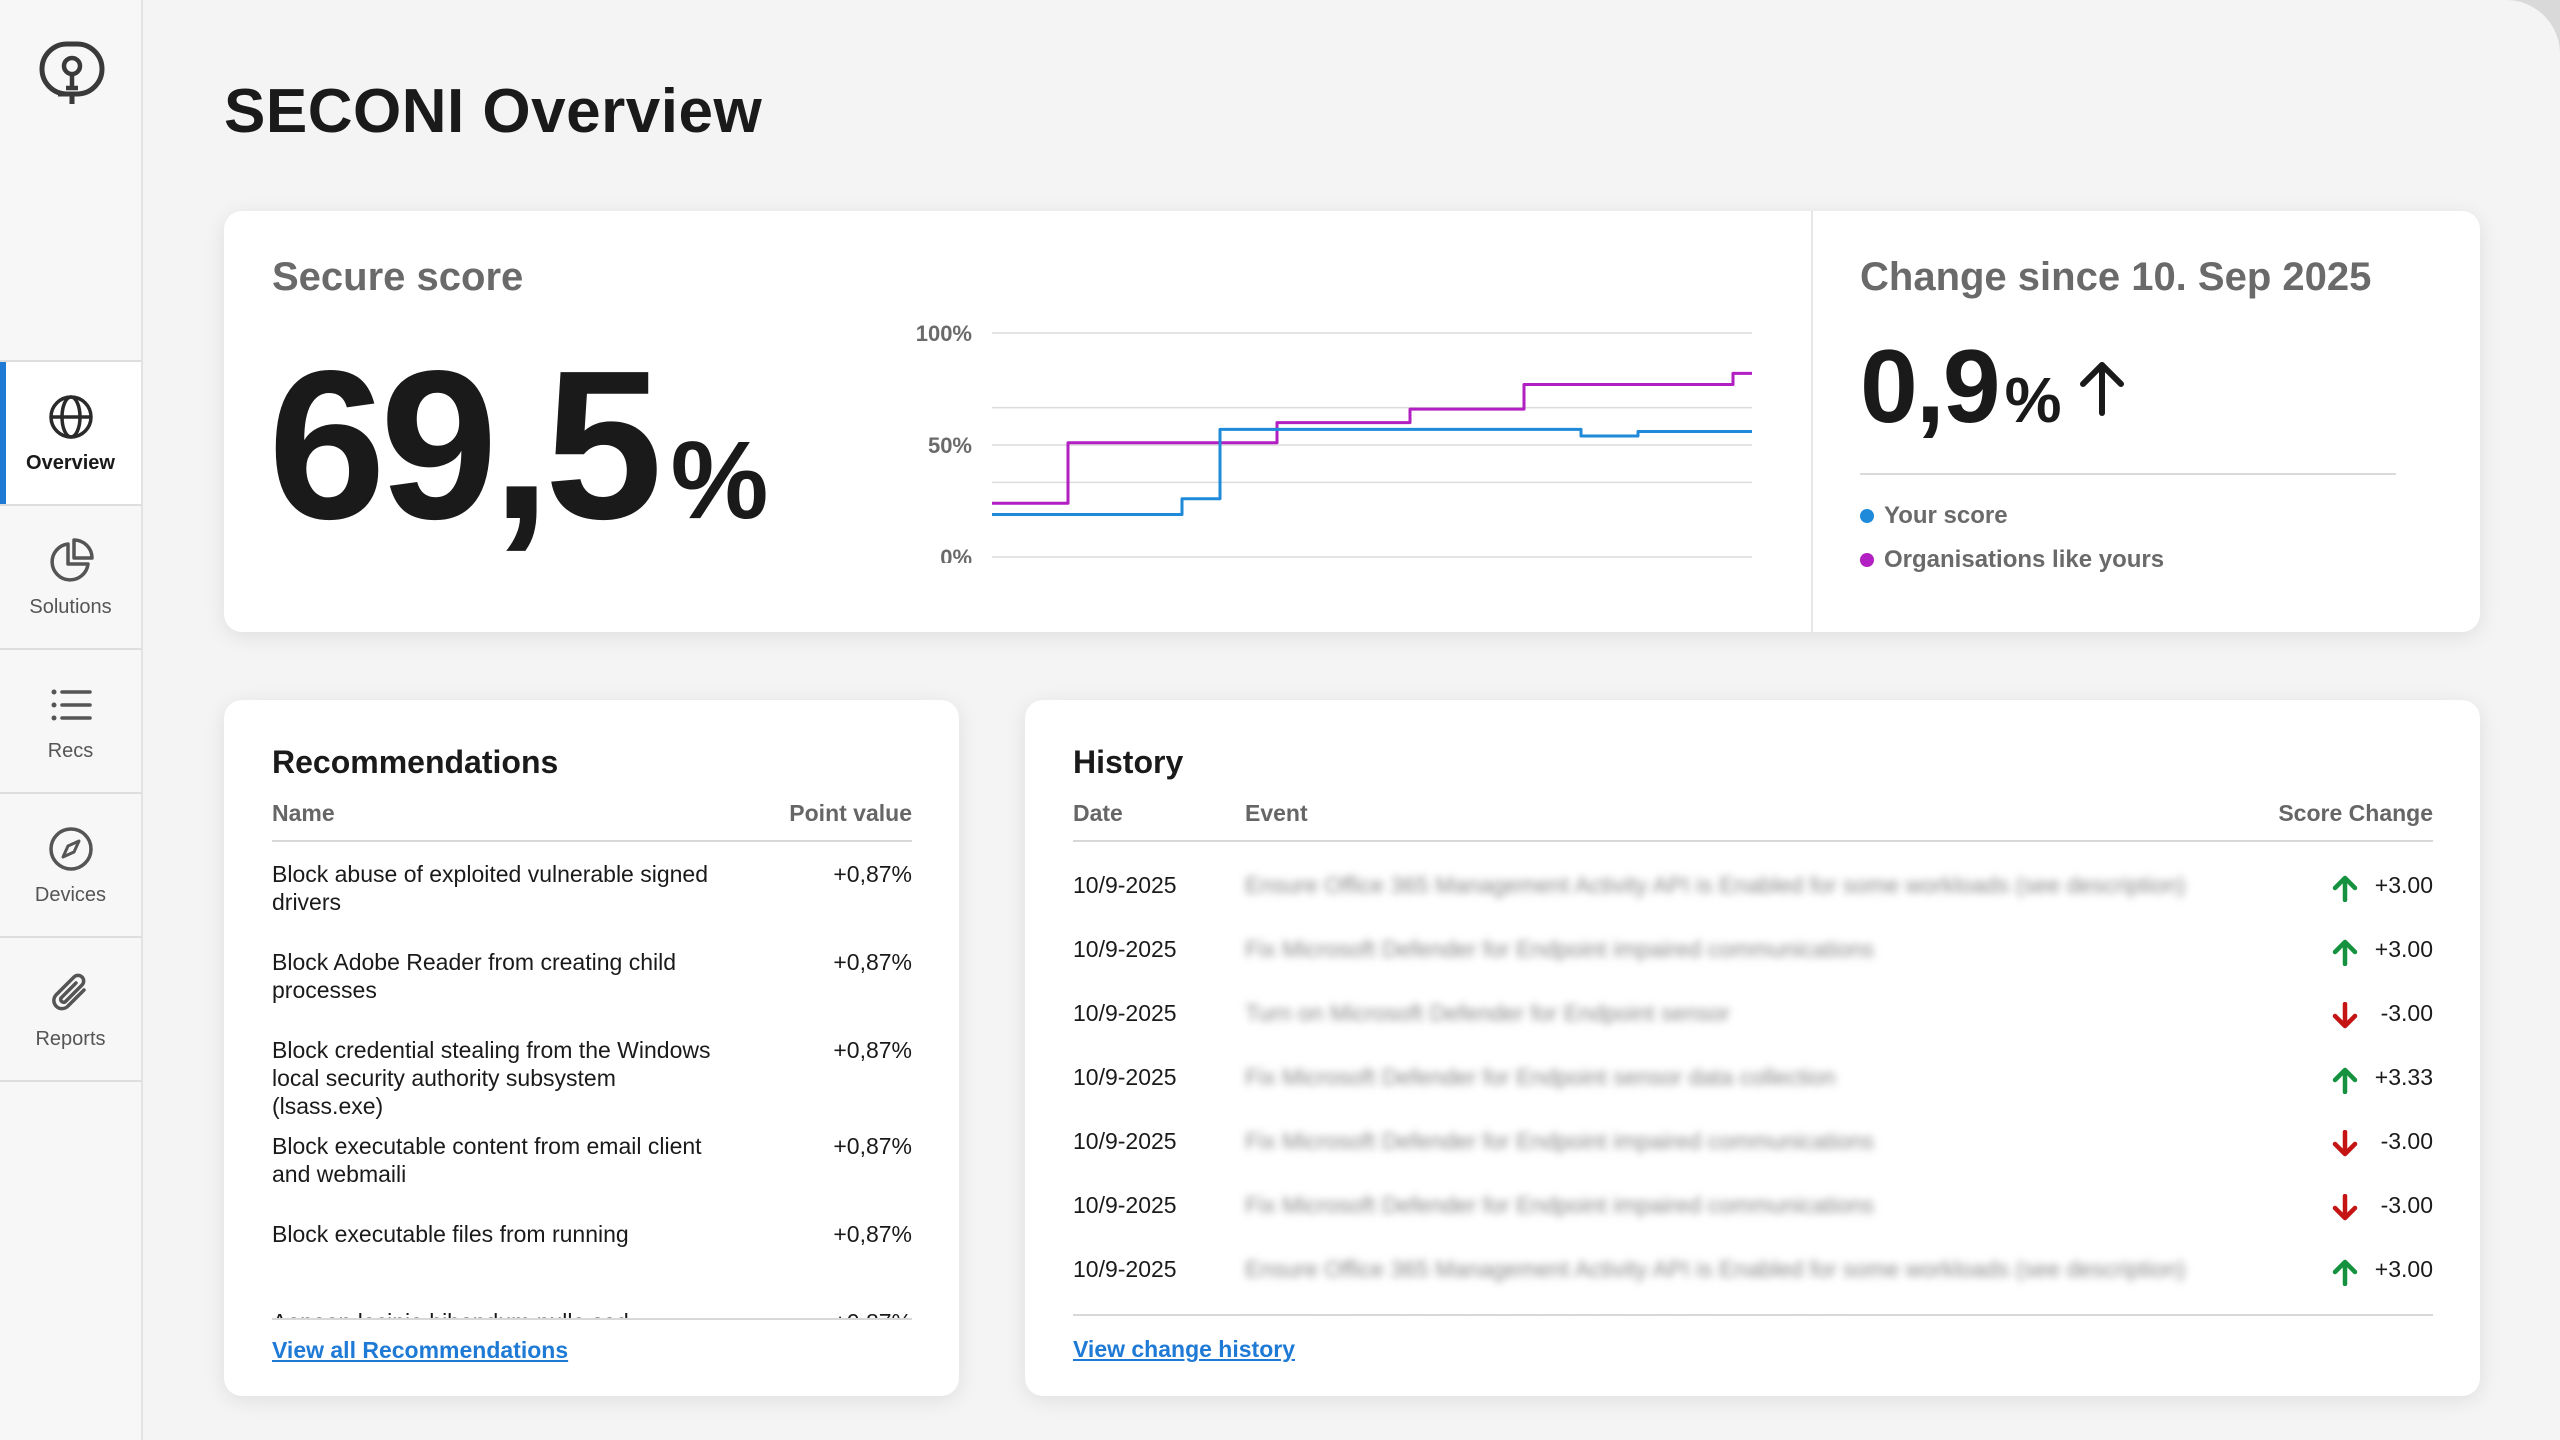  I want to click on legend-label: Organisations like yours, so click(2024, 559).